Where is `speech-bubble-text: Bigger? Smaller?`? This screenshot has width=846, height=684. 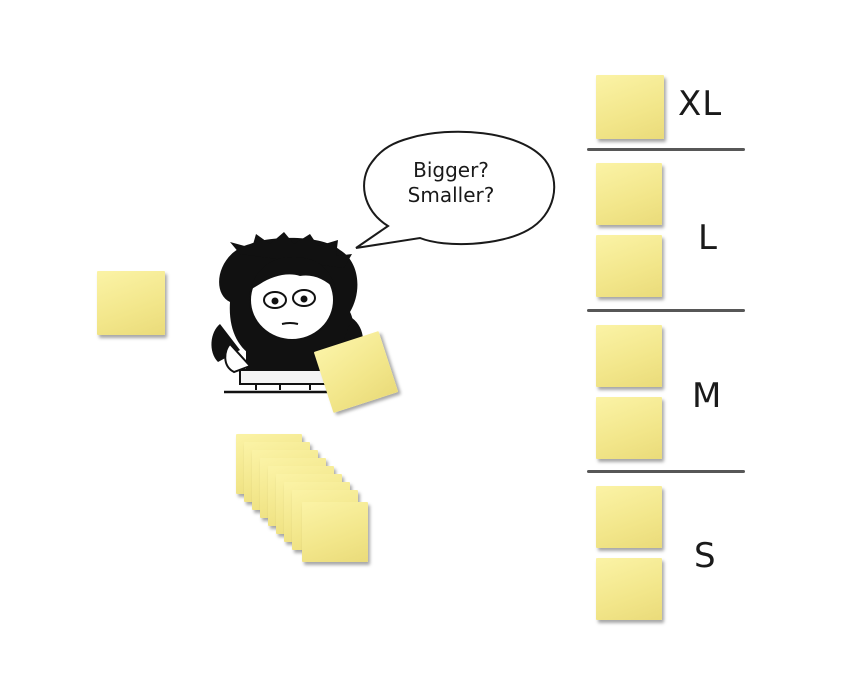
speech-bubble-text: Bigger? Smaller? is located at coordinates (451, 183).